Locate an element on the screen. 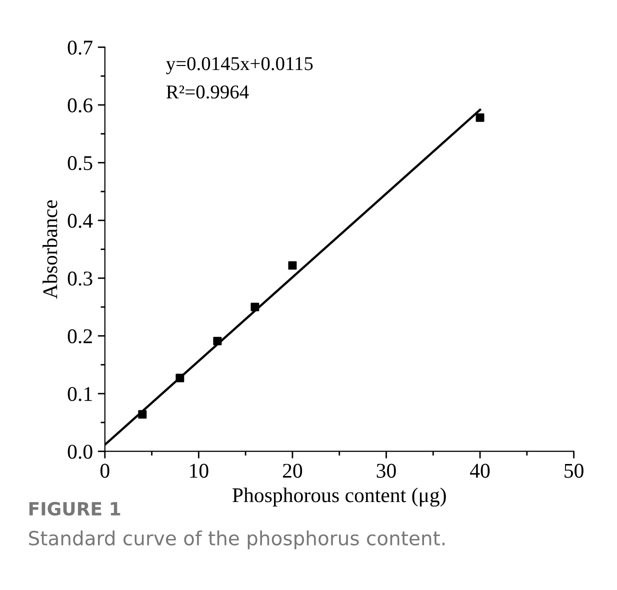 The image size is (617, 590). text: Standard curve of the phosphorus content. is located at coordinates (236, 540).